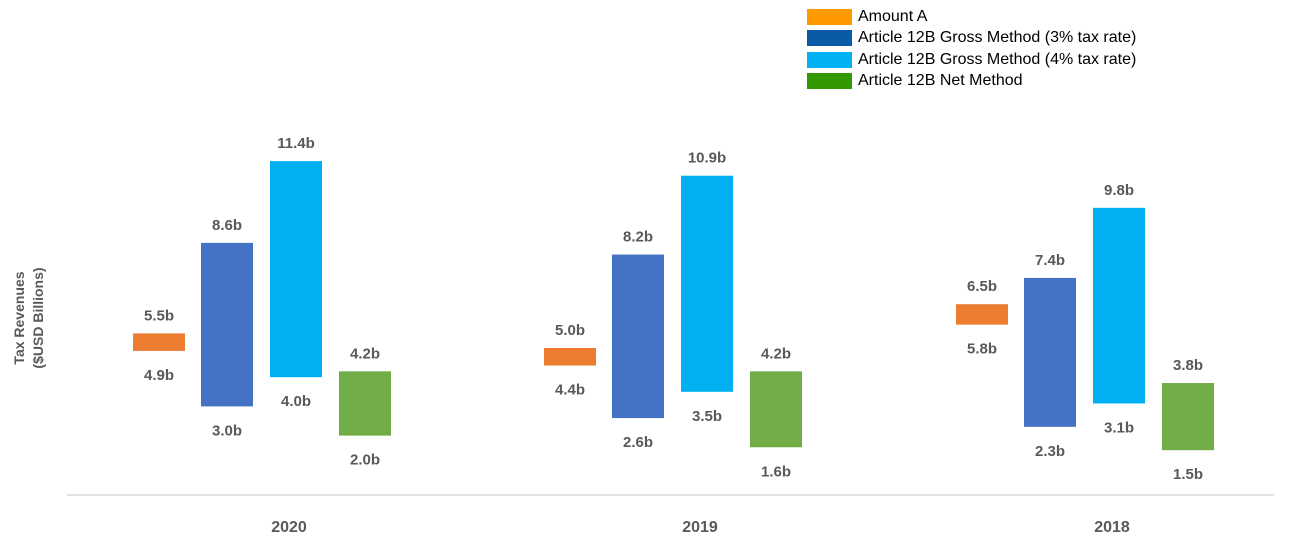 Image resolution: width=1289 pixels, height=538 pixels. Describe the element at coordinates (707, 283) in the screenshot. I see `bar-article-12b-gross-method-4-tax-rate-2019` at that location.